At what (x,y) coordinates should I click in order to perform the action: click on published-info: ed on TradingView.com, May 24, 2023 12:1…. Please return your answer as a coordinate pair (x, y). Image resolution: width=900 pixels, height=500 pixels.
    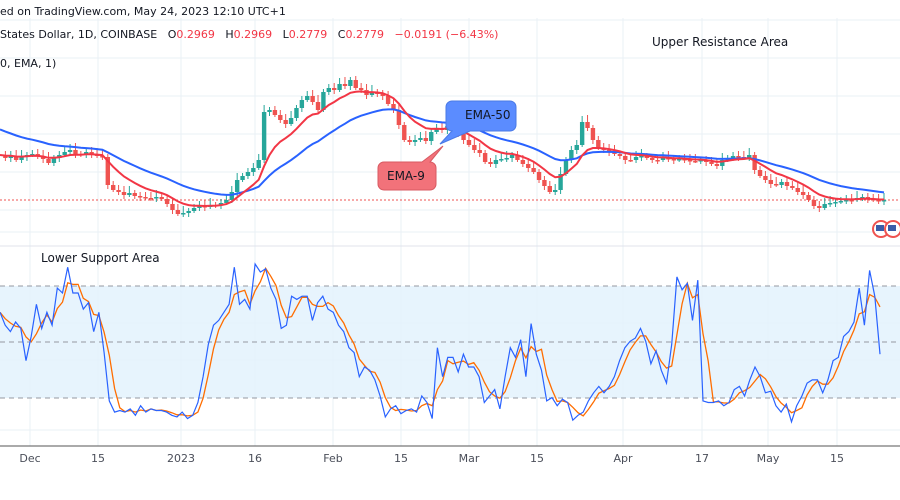
    Looking at the image, I should click on (143, 11).